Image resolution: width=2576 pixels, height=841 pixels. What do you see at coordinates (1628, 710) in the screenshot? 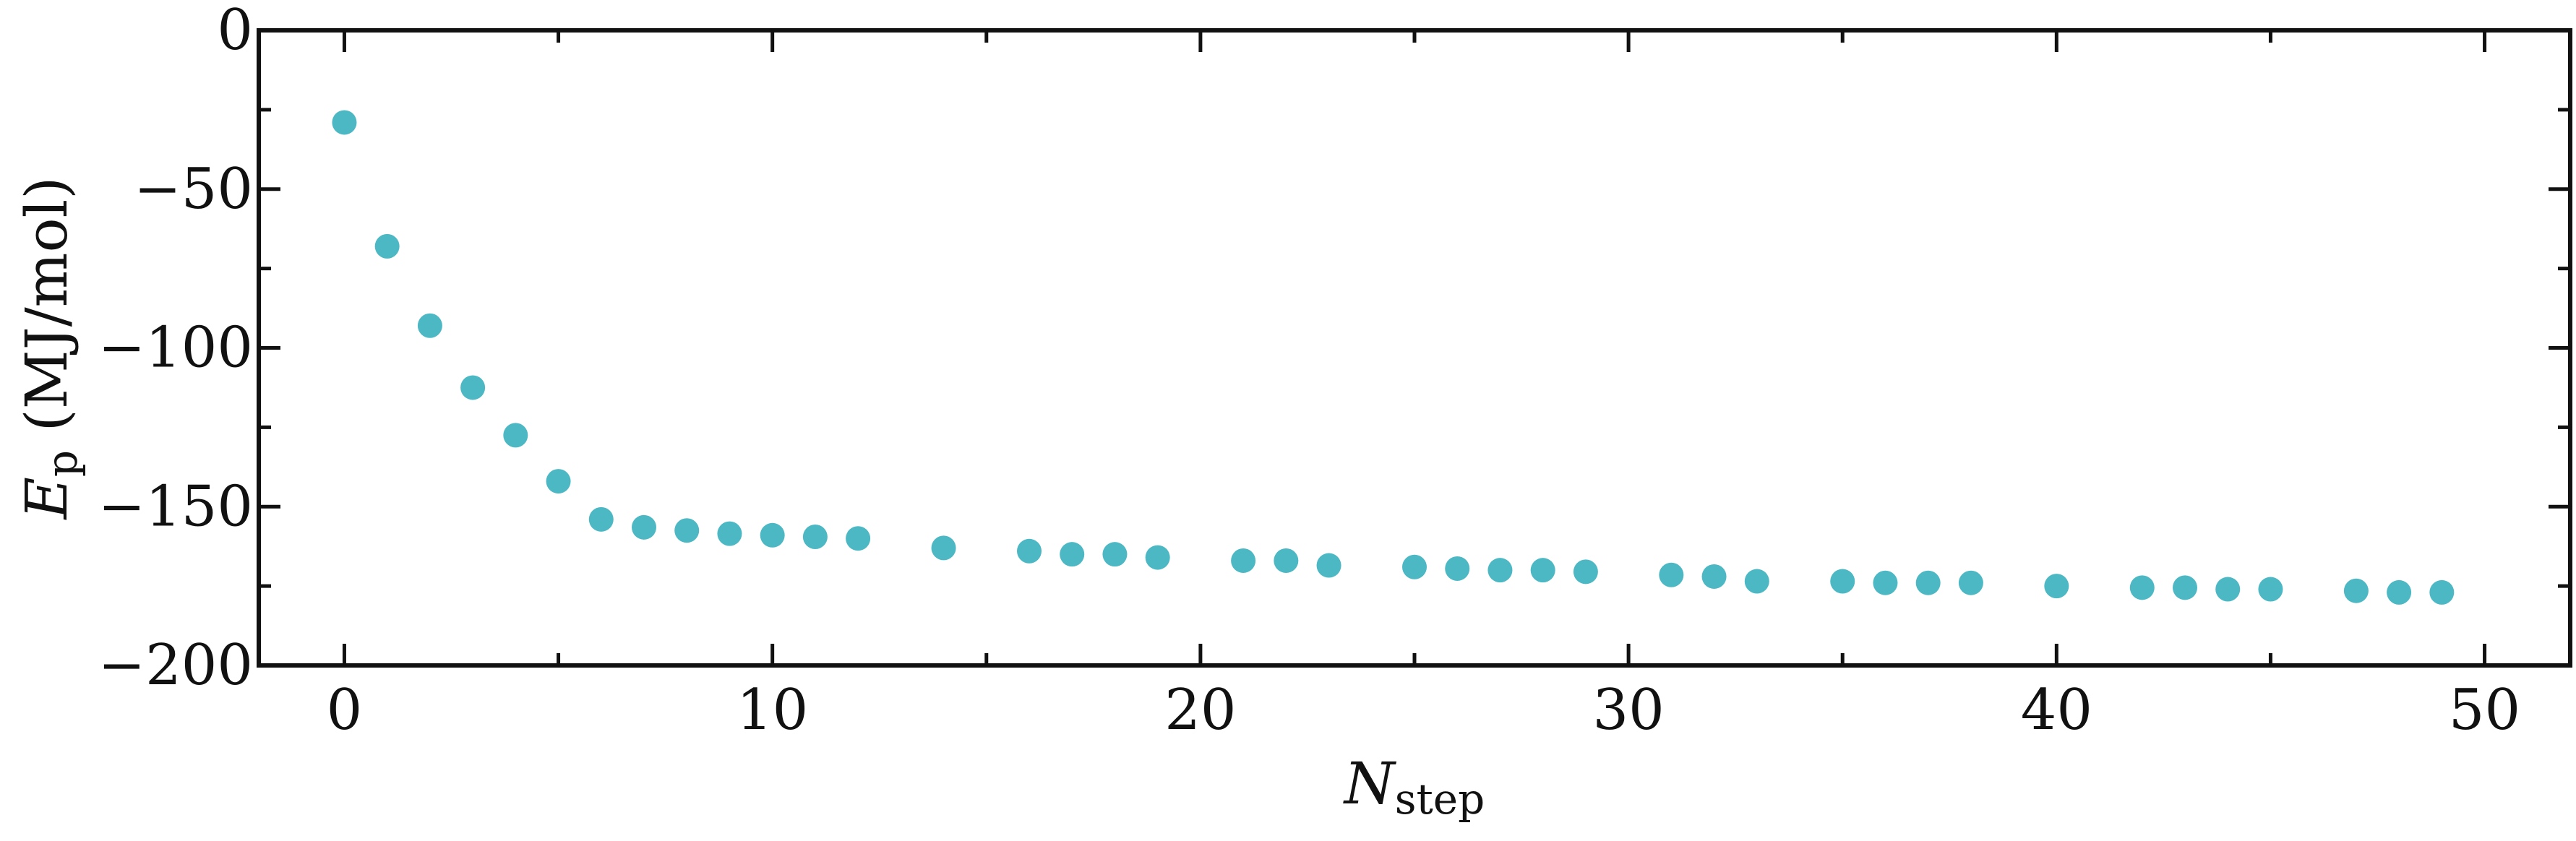
I see `x-tick-label: 30` at bounding box center [1628, 710].